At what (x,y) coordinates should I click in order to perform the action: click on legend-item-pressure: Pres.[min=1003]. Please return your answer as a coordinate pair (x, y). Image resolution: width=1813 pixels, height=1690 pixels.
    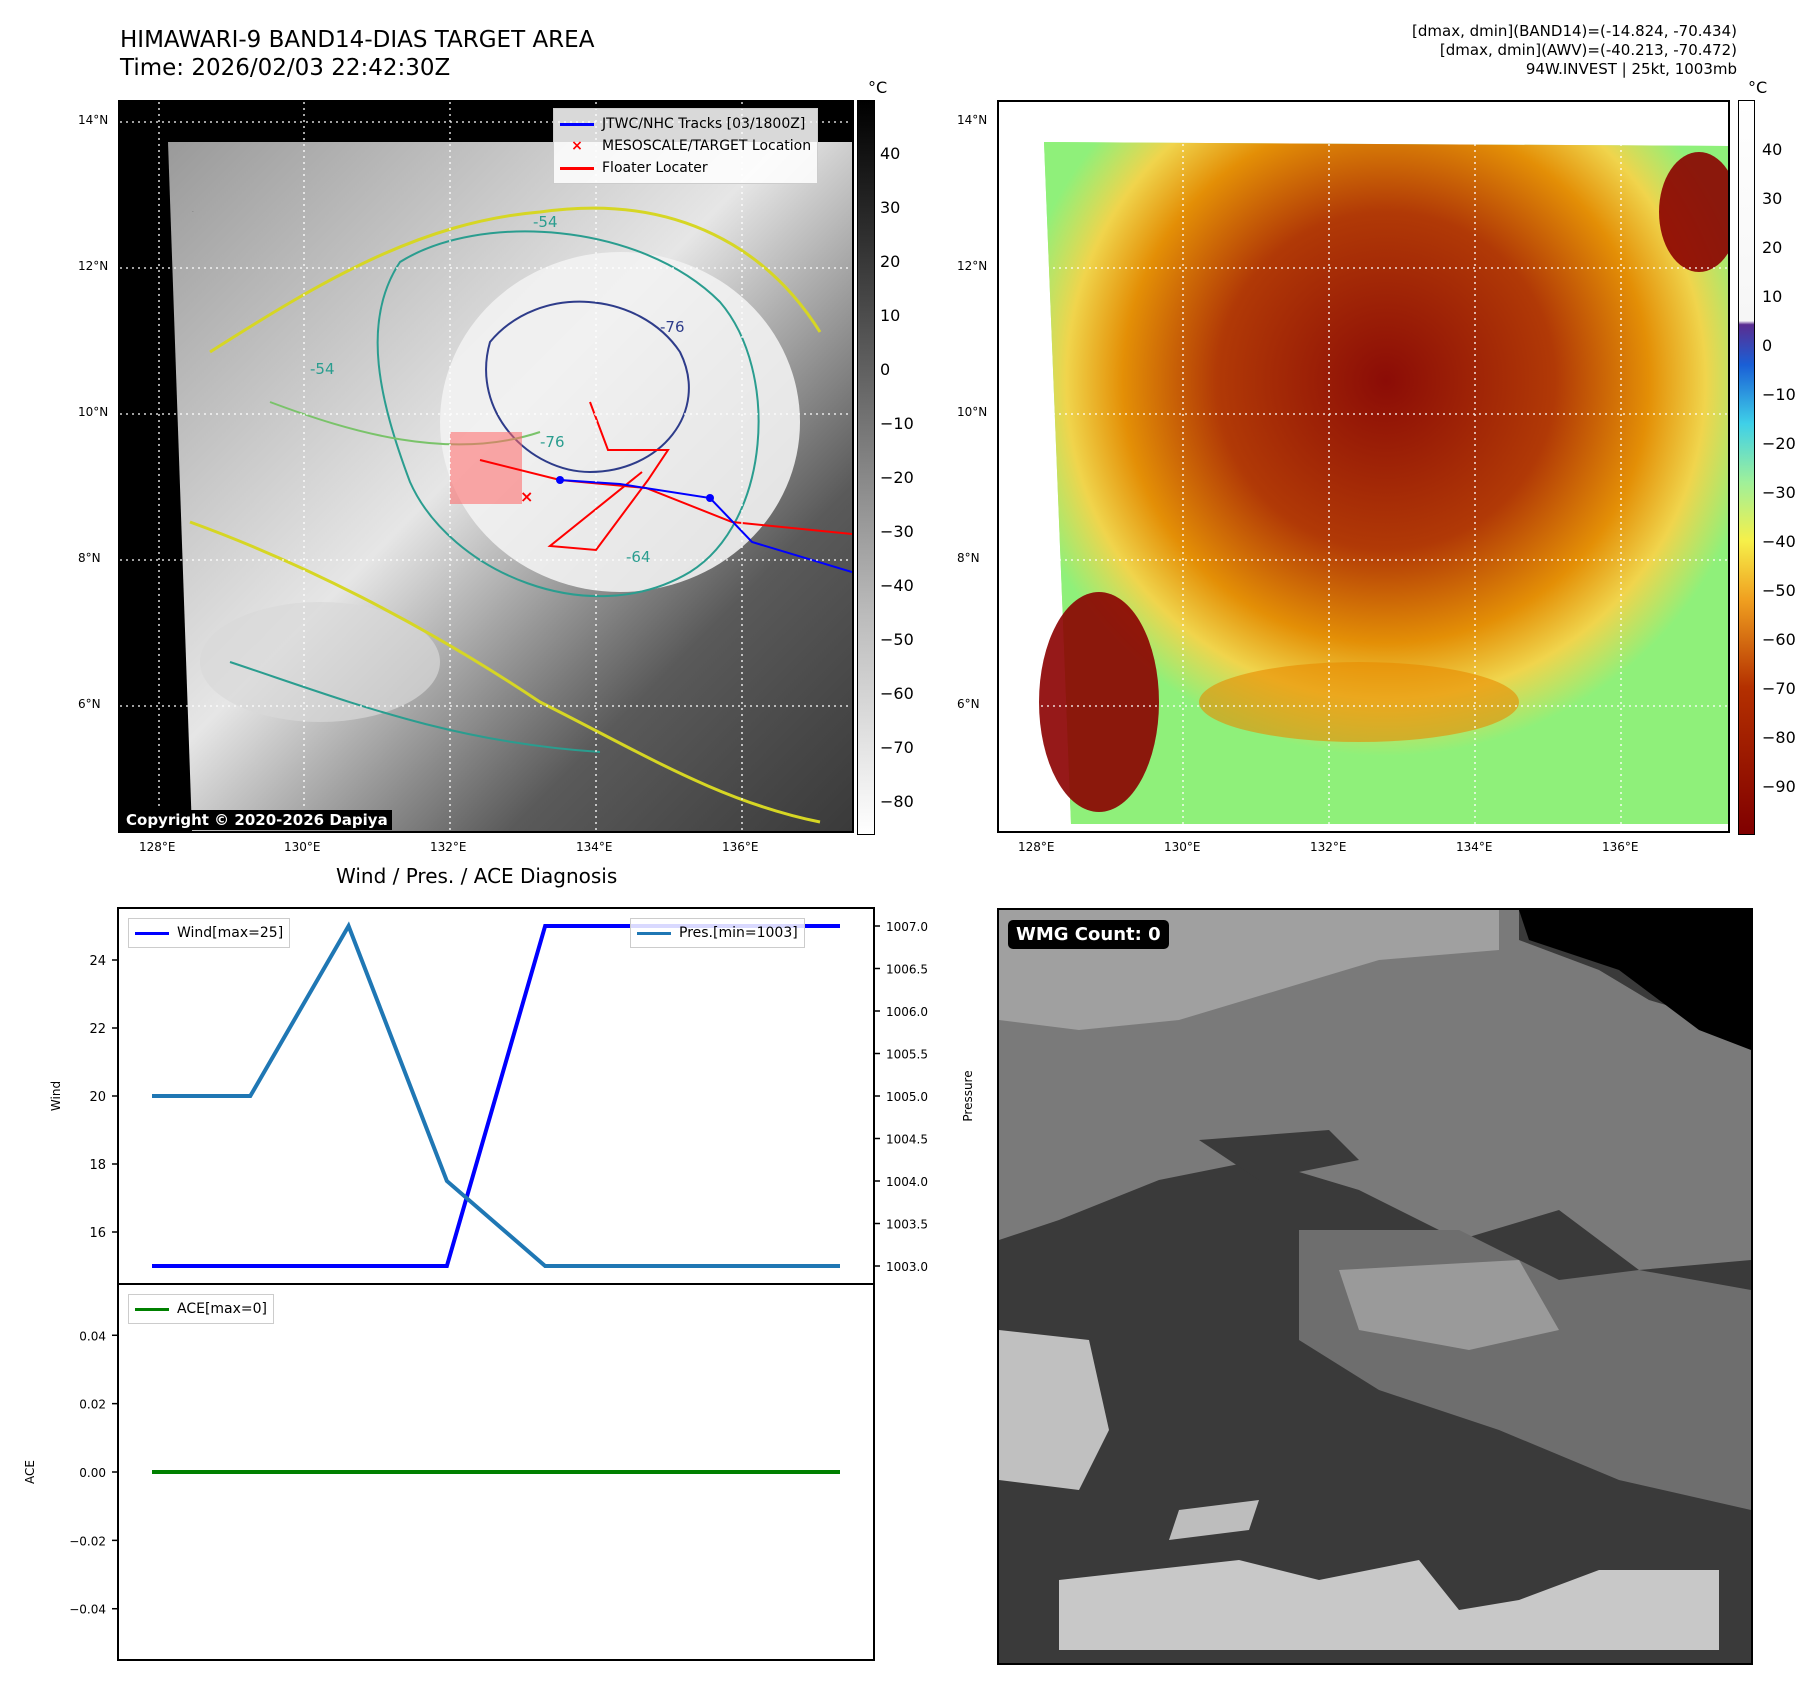
    Looking at the image, I should click on (717, 933).